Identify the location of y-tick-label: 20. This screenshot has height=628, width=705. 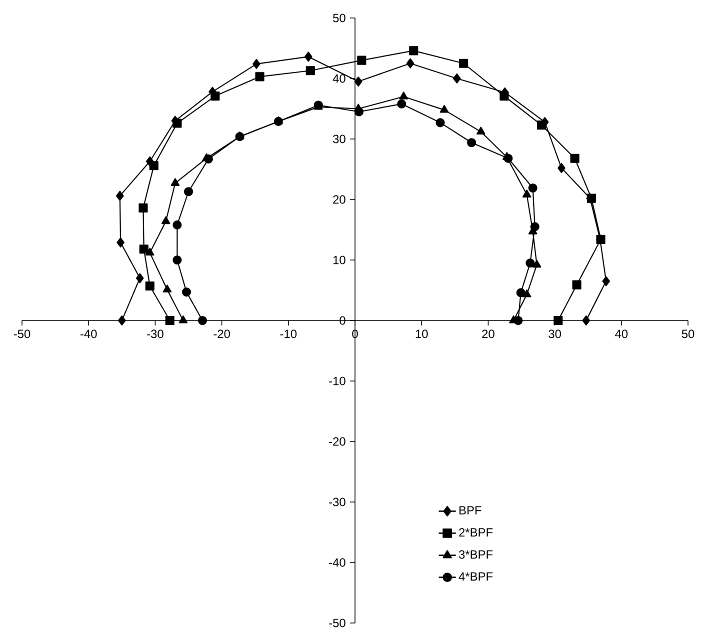
(339, 199).